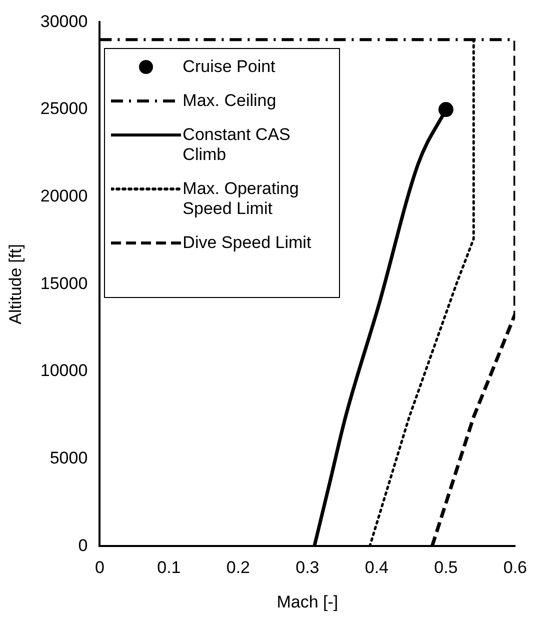 The image size is (539, 619). I want to click on y-tick-label: 20000, so click(64, 196).